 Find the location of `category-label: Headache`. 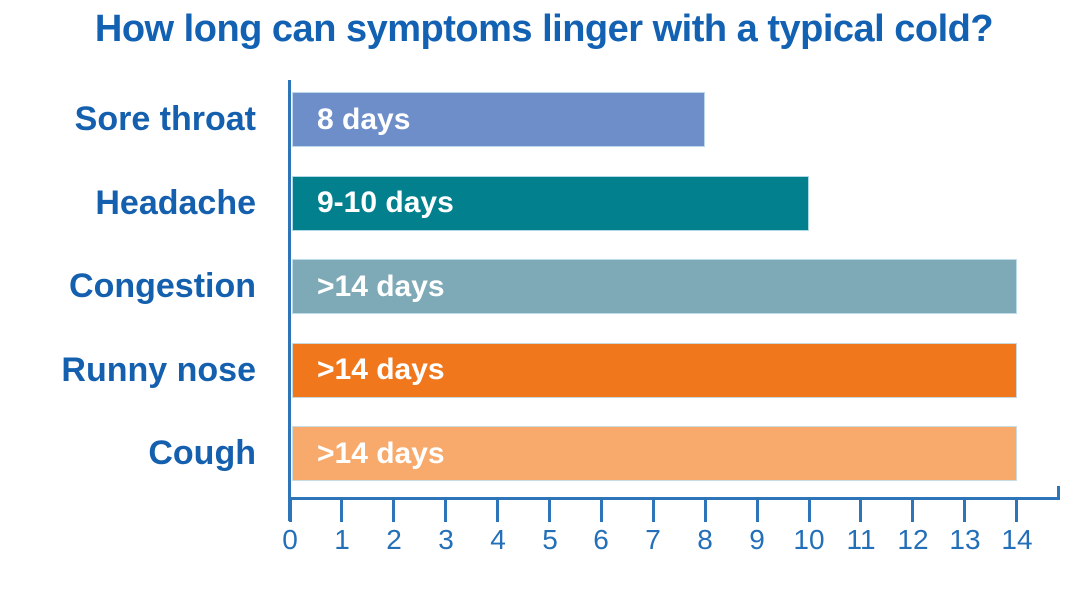

category-label: Headache is located at coordinates (175, 202).